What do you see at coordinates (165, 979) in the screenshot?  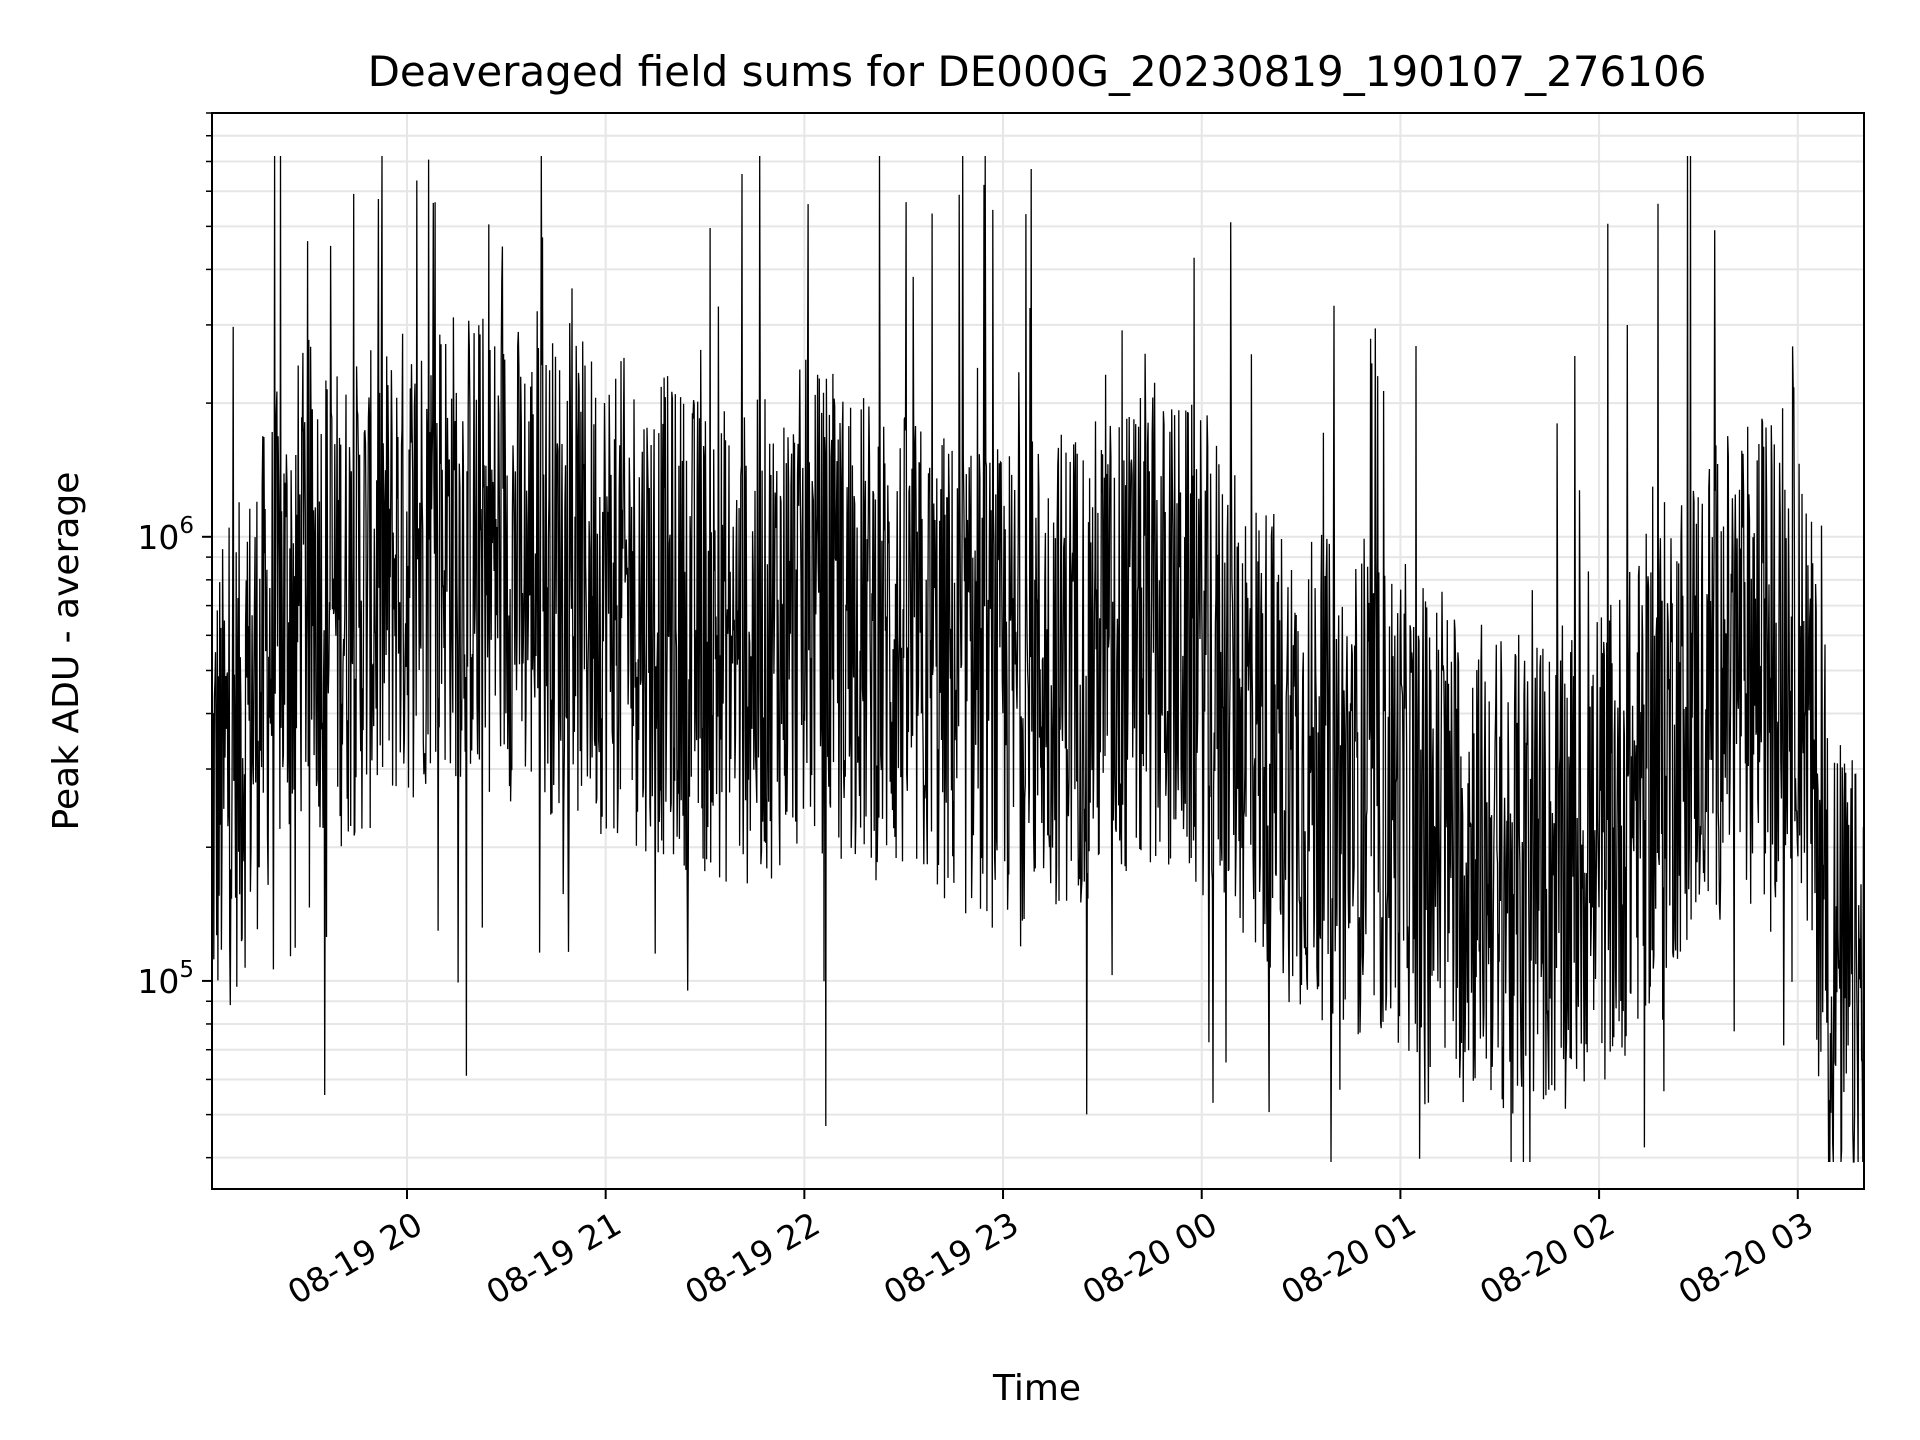 I see `y-tick-label: 10⁵` at bounding box center [165, 979].